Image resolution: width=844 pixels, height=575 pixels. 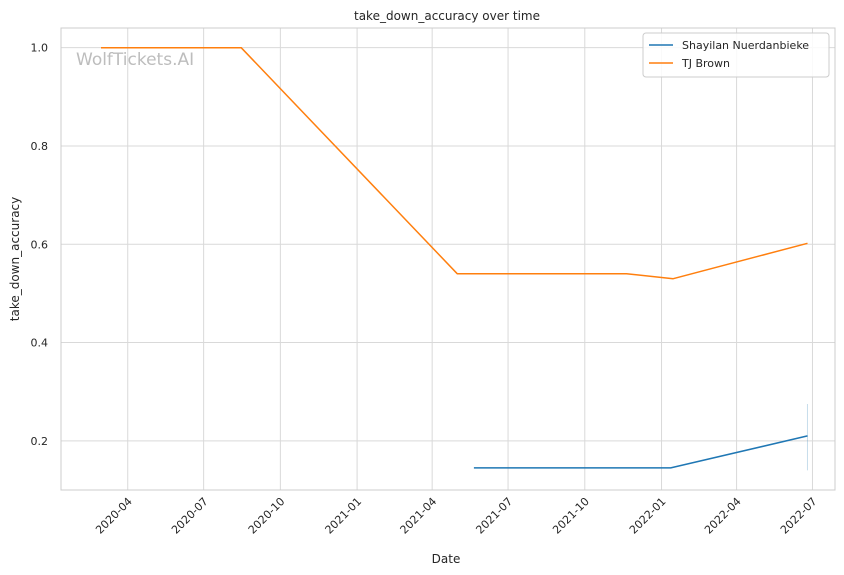 What do you see at coordinates (799, 516) in the screenshot?
I see `x-tick-label: 2022-07` at bounding box center [799, 516].